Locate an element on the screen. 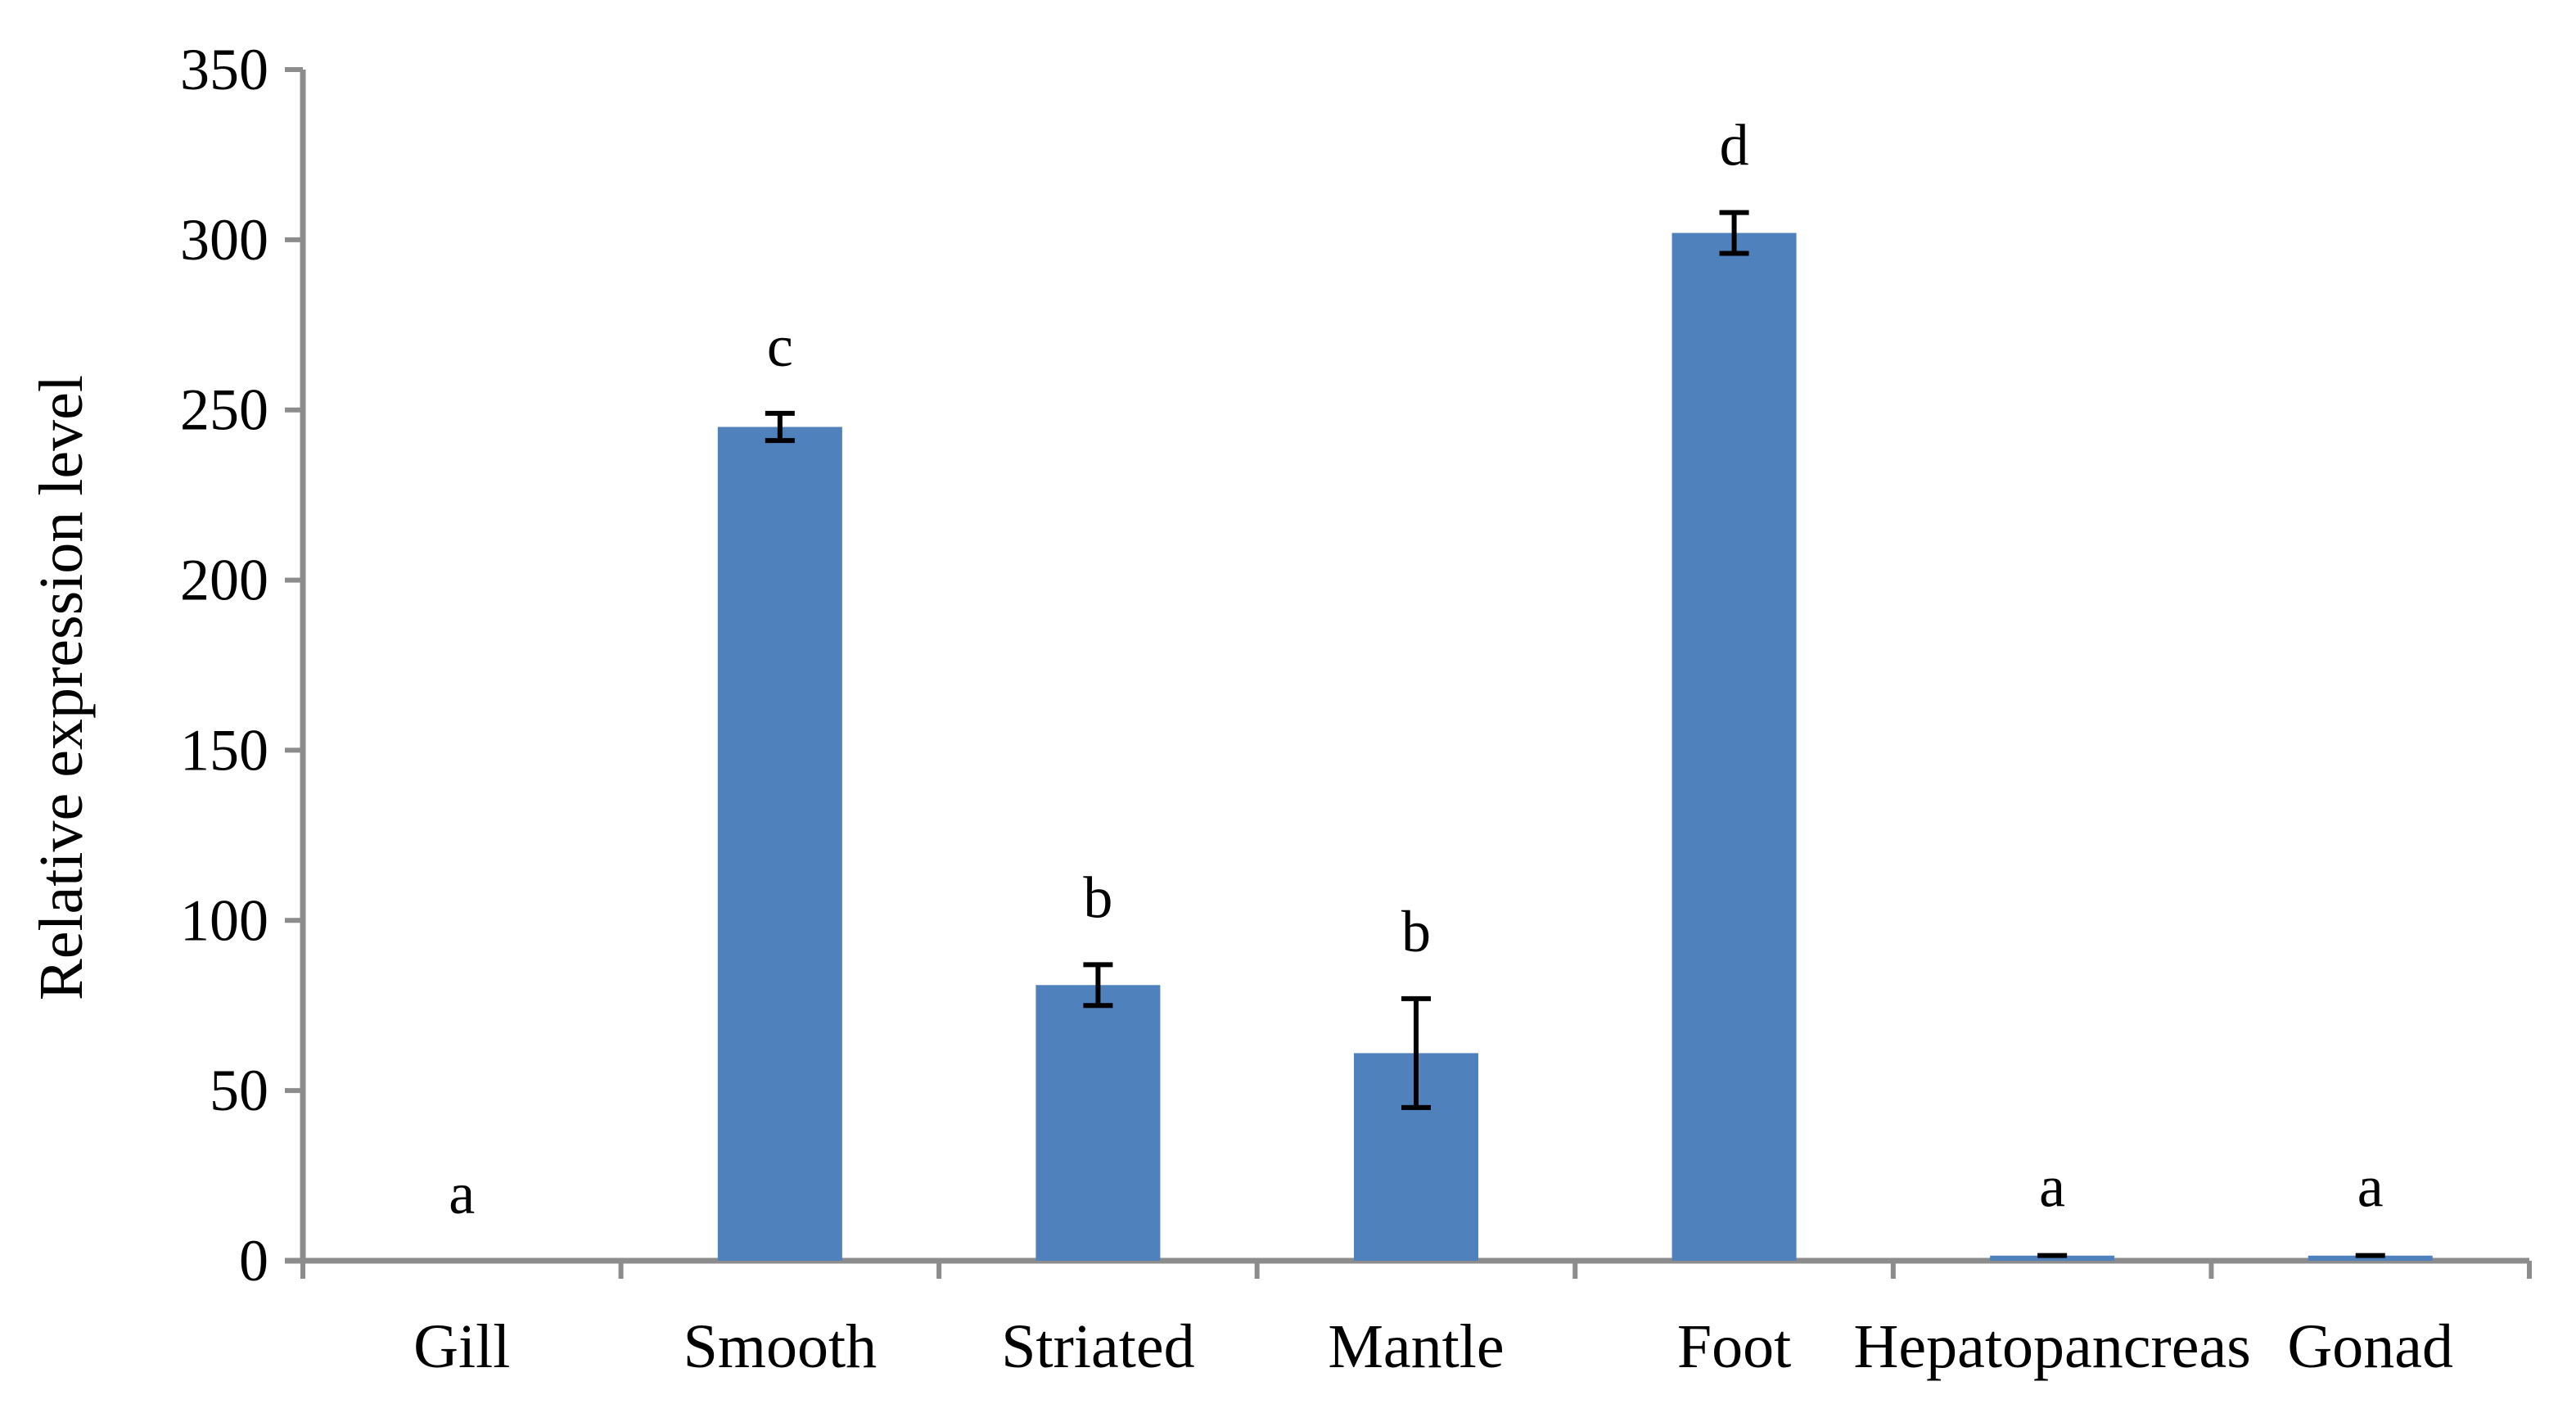  bar-hepatopancreas is located at coordinates (2052, 1258).